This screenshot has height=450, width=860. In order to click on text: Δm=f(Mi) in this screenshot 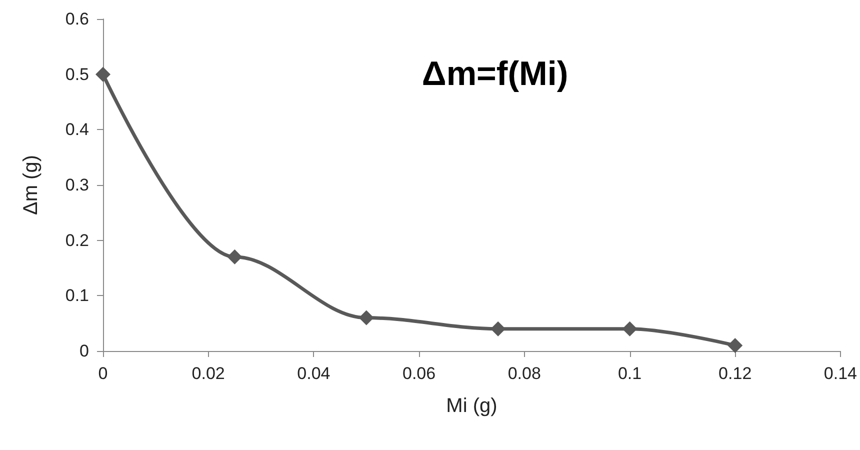, I will do `click(495, 74)`.